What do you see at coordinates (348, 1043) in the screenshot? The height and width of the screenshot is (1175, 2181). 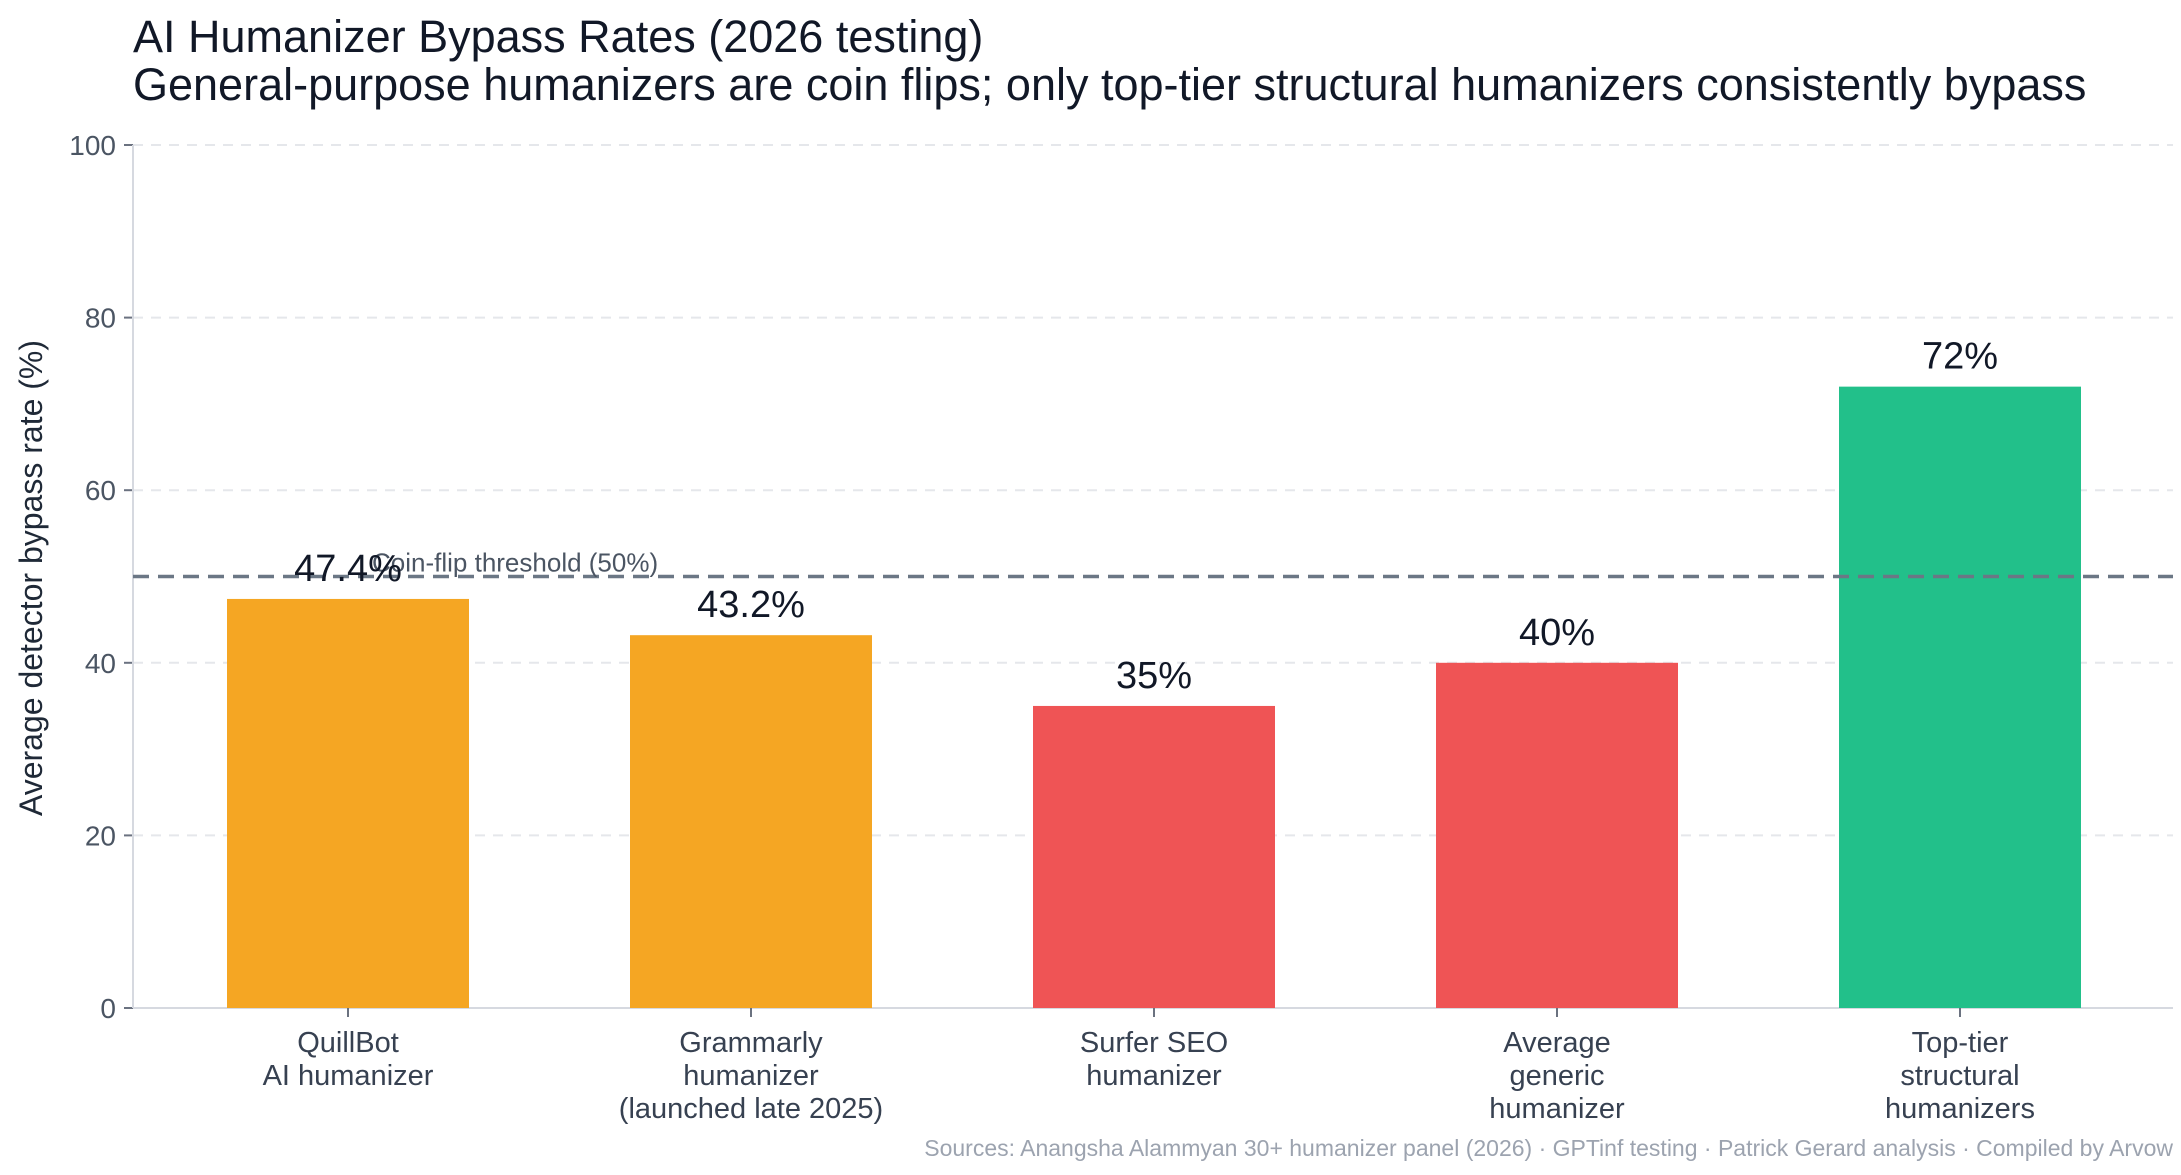 I see `category-label: QuillBot` at bounding box center [348, 1043].